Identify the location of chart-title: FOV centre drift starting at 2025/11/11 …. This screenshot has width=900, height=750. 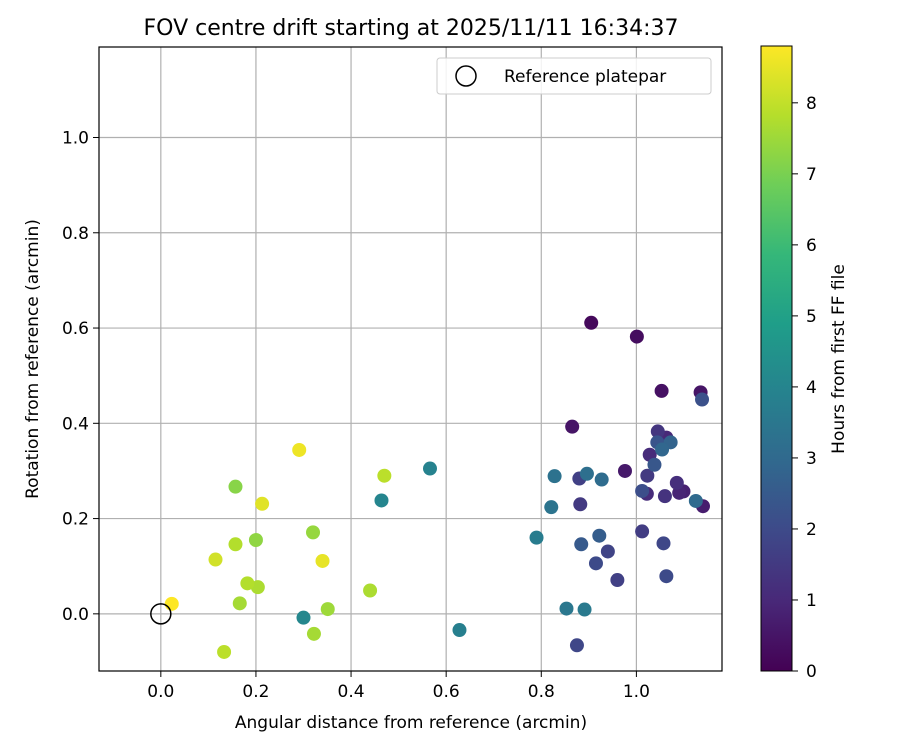
(411, 28).